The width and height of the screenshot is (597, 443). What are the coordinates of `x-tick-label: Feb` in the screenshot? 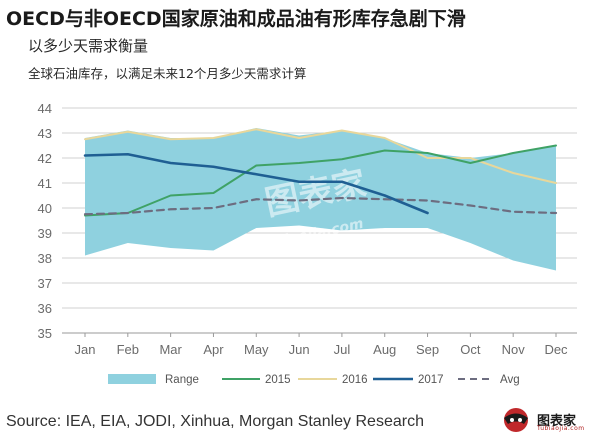 It's located at (128, 349).